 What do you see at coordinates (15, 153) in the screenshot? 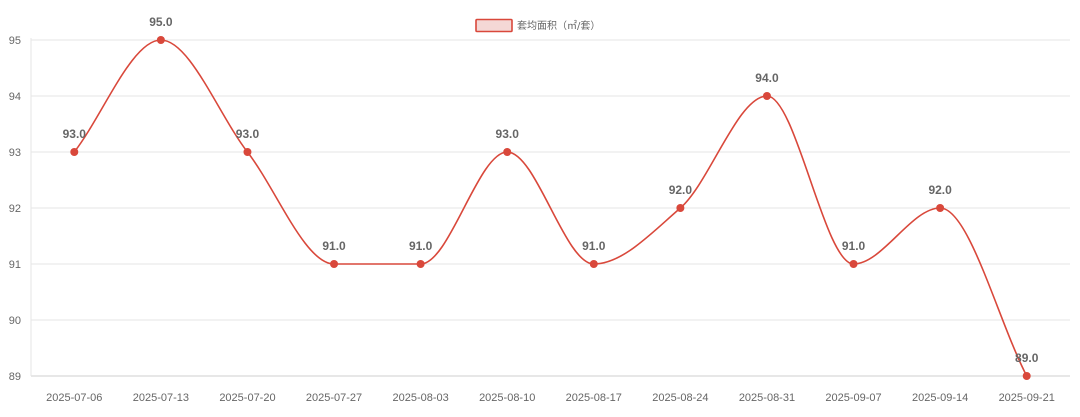
I see `y-tick-label: 93` at bounding box center [15, 153].